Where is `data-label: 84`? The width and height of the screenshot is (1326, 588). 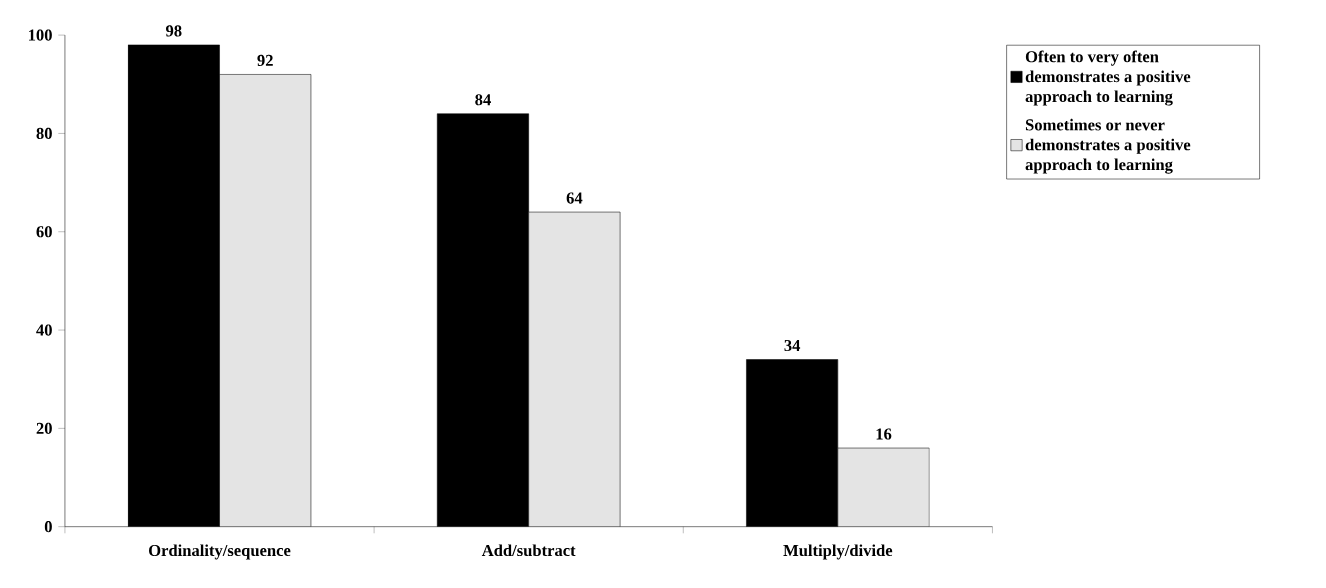 data-label: 84 is located at coordinates (483, 100).